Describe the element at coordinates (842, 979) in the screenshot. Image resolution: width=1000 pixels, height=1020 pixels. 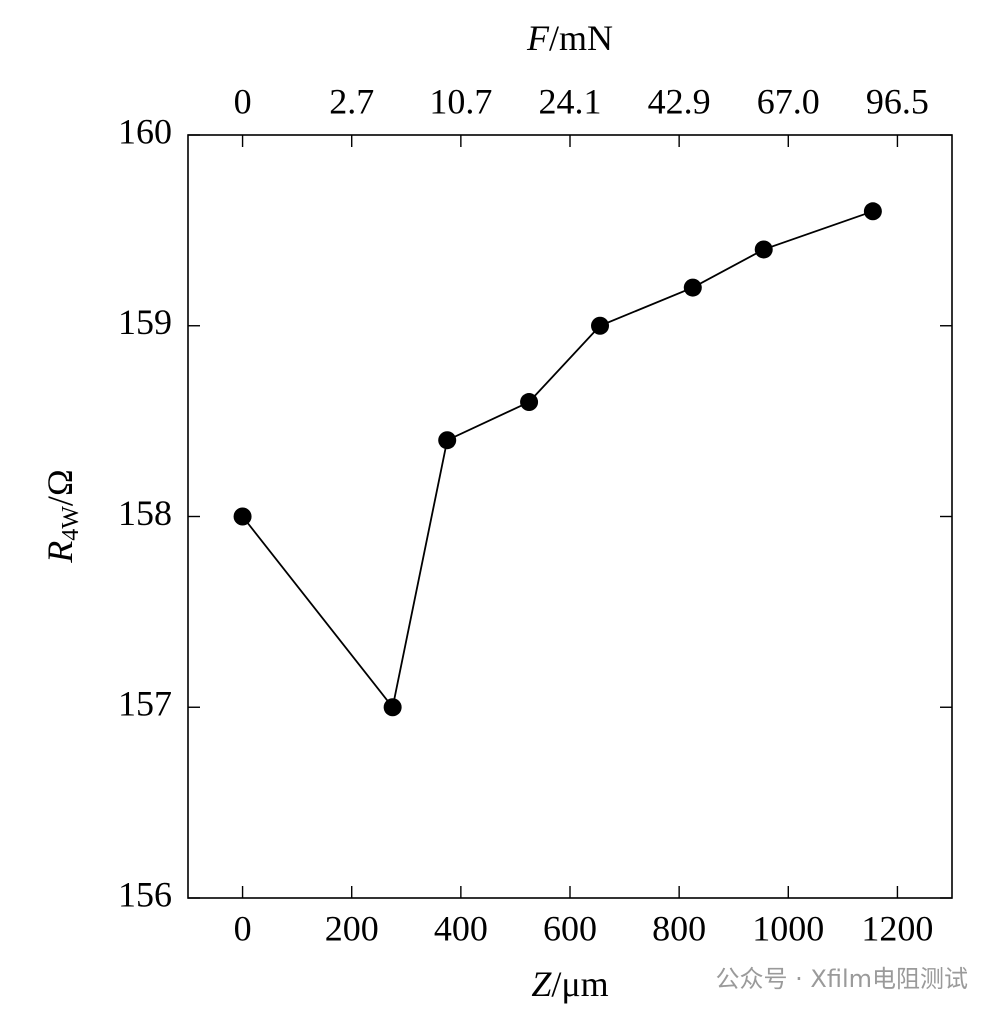
I see `watermark: 公众号 · Xfilm电阻测试` at that location.